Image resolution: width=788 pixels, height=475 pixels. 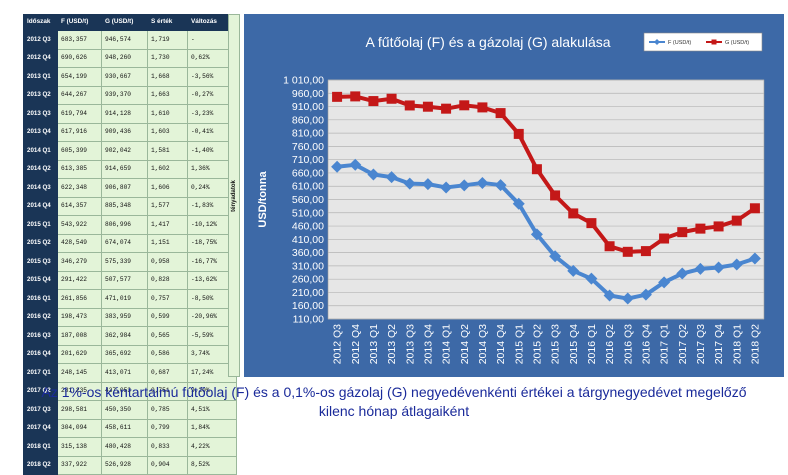 I want to click on value-cell: 4,22%, so click(x=212, y=447).